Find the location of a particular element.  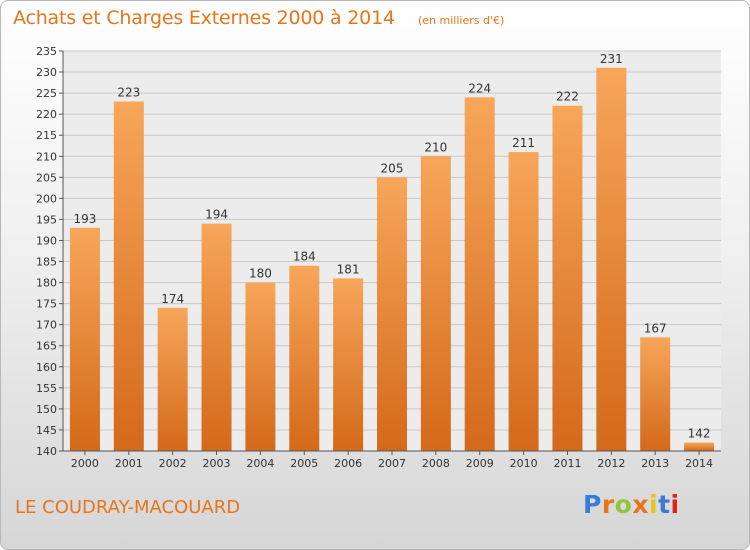

data-label: 181 is located at coordinates (348, 269).